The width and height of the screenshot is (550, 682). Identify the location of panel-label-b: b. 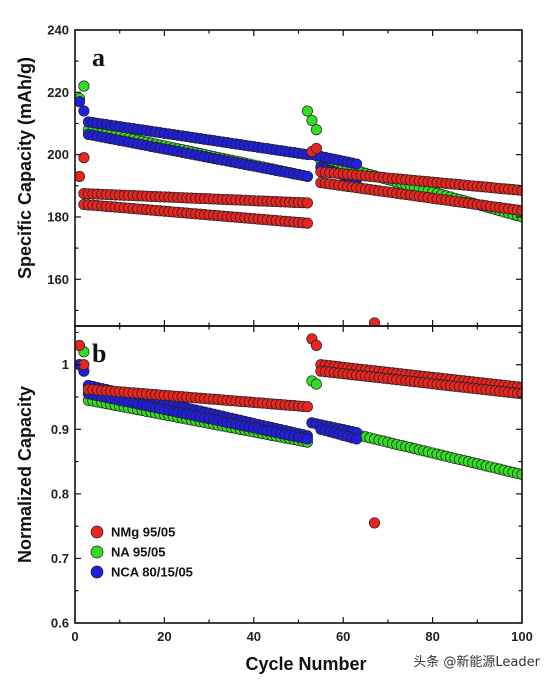
(99, 353).